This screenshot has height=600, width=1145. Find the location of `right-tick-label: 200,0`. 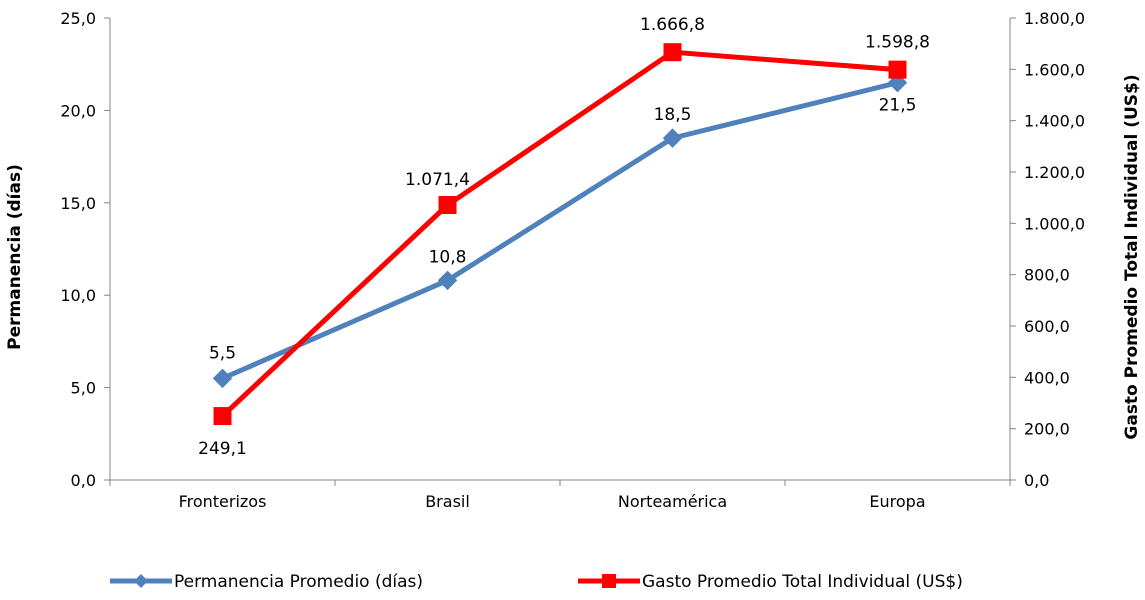

right-tick-label: 200,0 is located at coordinates (1047, 429).